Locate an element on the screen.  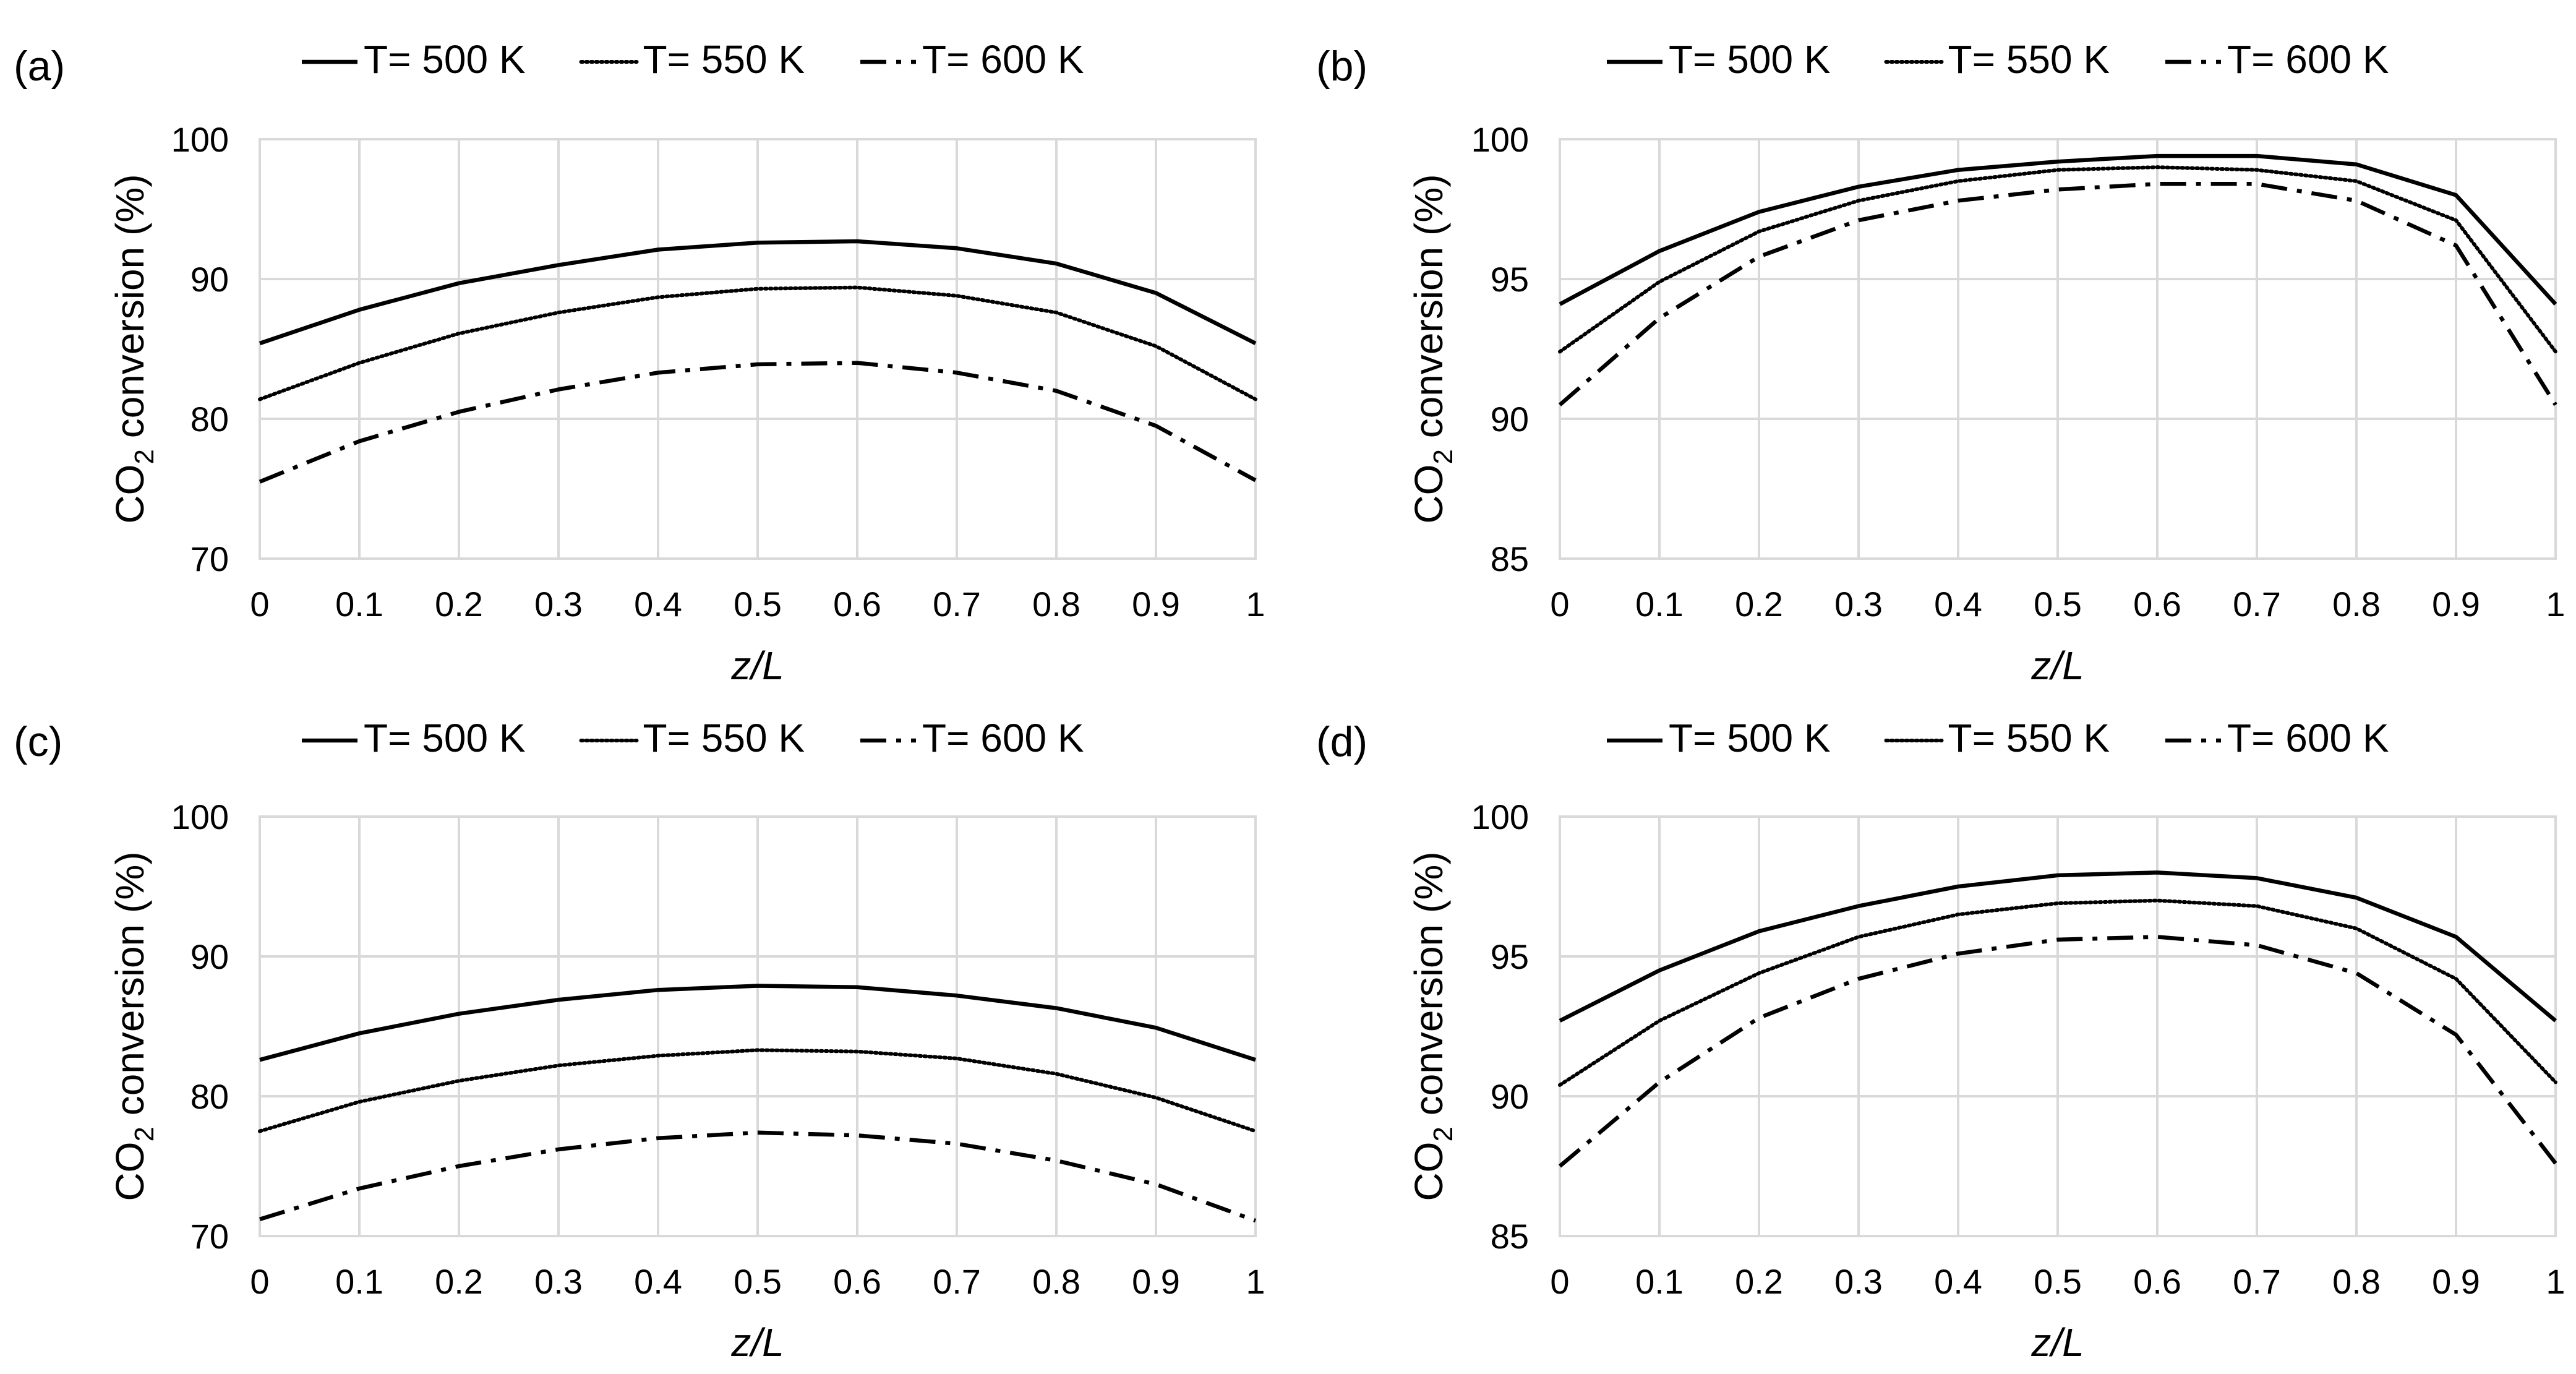
panel-label: (a) is located at coordinates (39, 66).